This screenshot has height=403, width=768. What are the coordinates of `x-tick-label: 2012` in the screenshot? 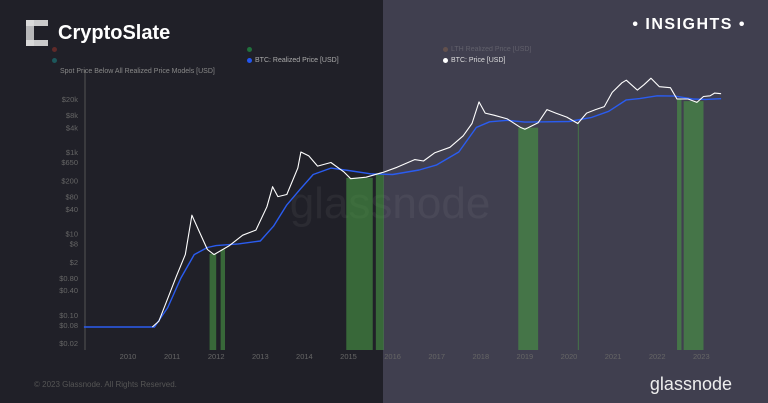 It's located at (216, 356).